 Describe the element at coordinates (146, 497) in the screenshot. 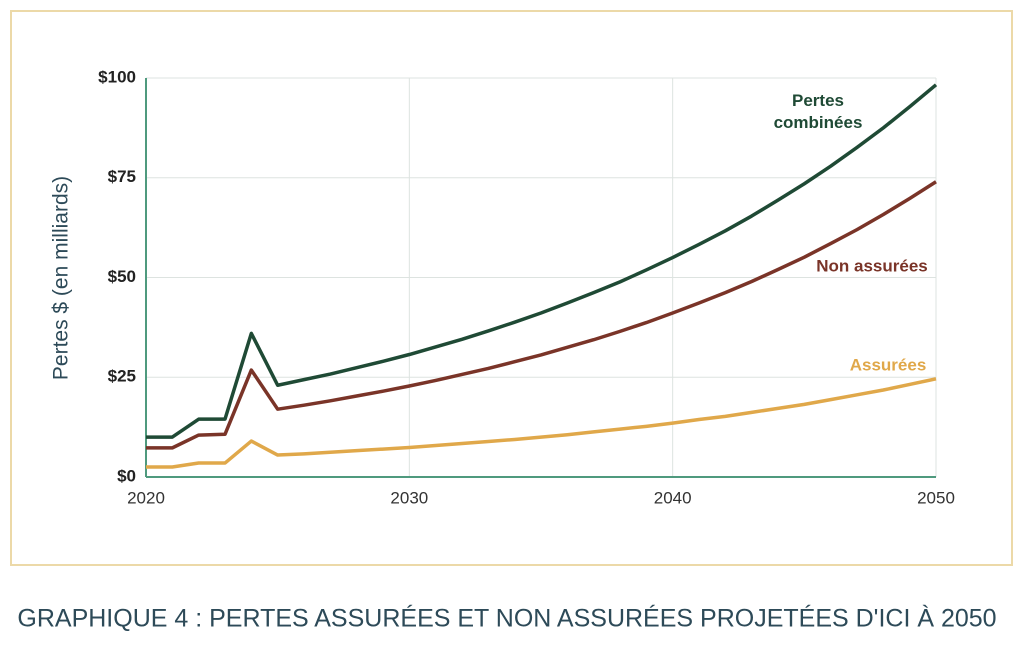

I see `x-tick-label: 2020` at that location.